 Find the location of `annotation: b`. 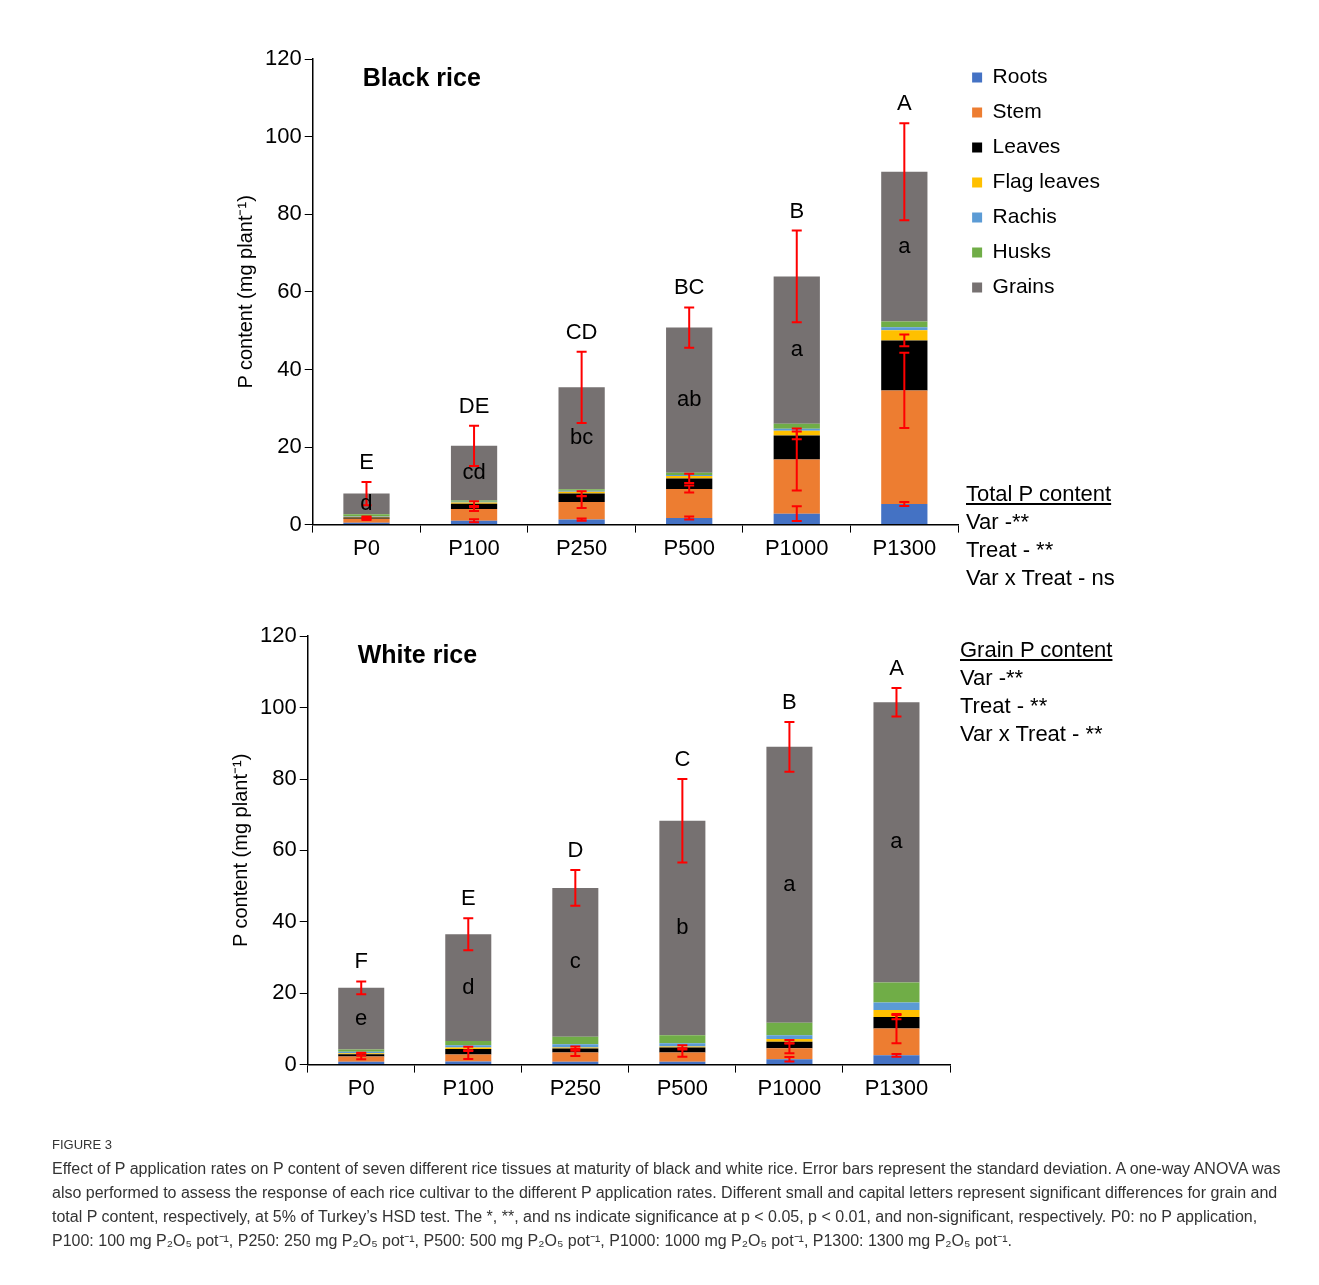

annotation: b is located at coordinates (682, 927).